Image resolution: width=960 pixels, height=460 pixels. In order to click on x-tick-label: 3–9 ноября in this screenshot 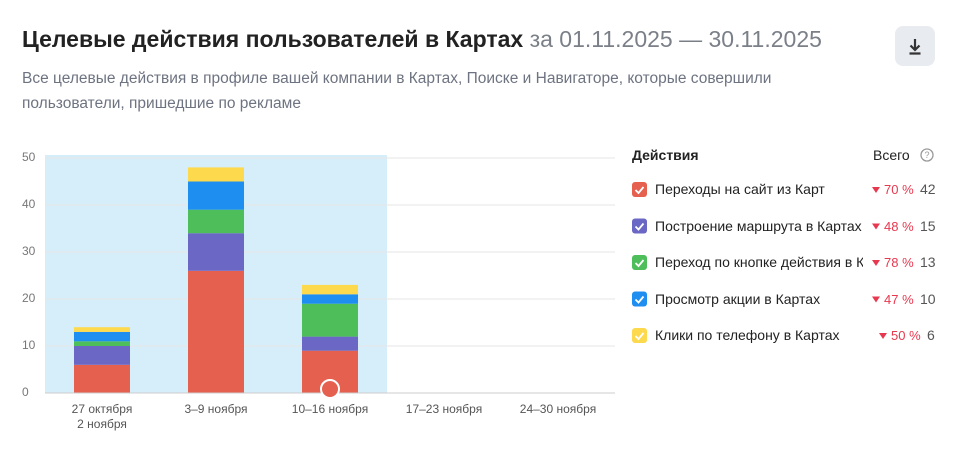, I will do `click(216, 409)`.